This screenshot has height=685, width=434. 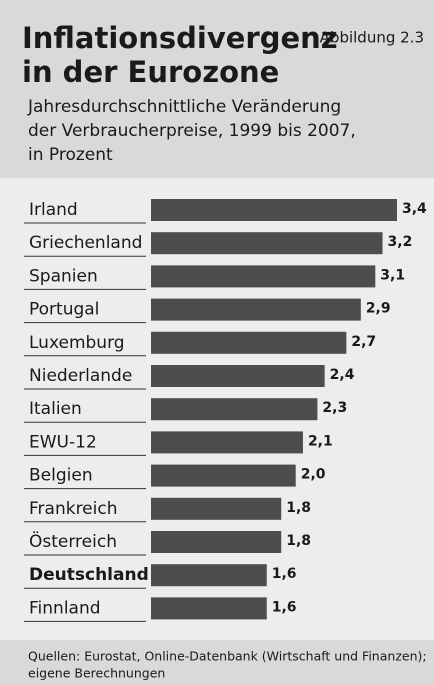 What do you see at coordinates (363, 342) in the screenshot?
I see `value-label: 2,7` at bounding box center [363, 342].